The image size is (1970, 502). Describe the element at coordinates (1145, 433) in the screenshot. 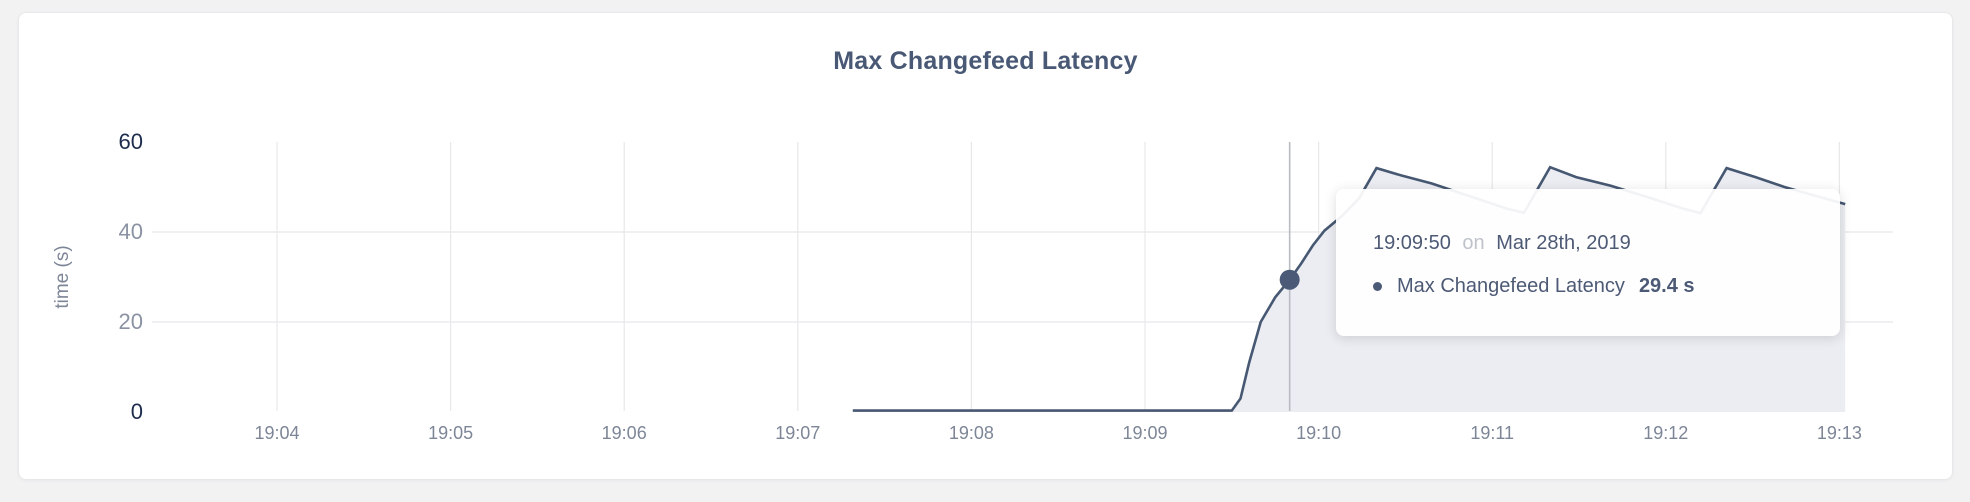

I see `x-tick-label: 19:09` at that location.